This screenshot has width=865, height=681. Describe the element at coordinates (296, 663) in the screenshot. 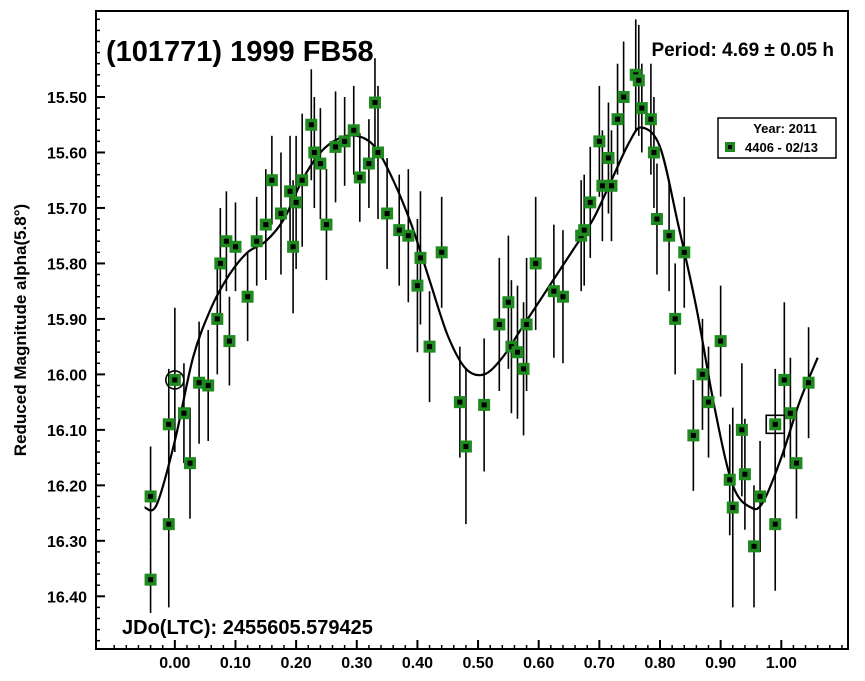

I see `x-tick-label: 0.20` at that location.